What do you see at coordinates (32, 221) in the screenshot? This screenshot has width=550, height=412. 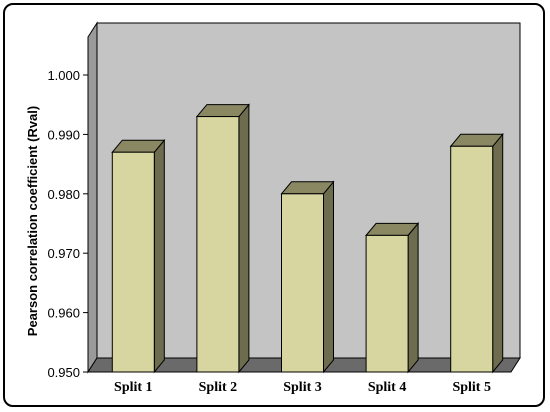 I see `y-axis-title: Pearson correlation coefficient (Rval)` at bounding box center [32, 221].